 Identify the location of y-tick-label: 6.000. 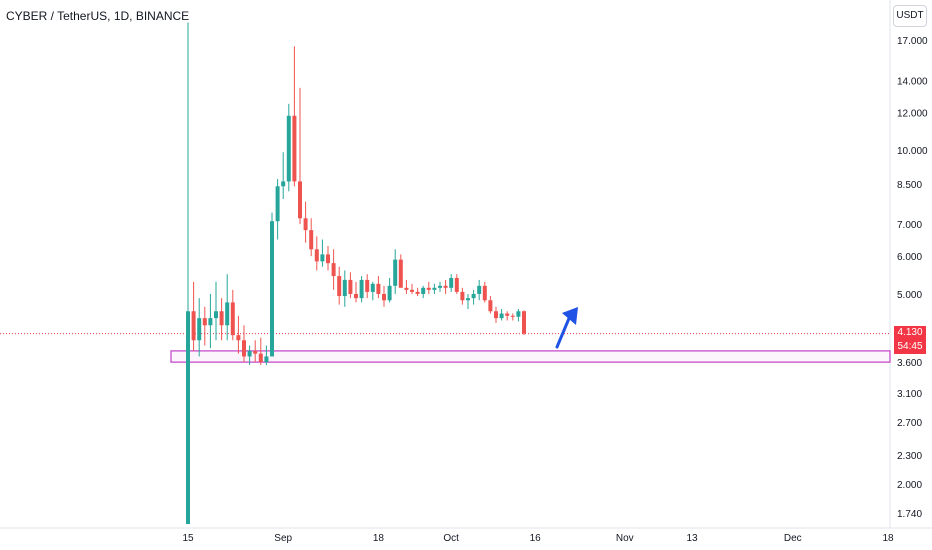
(909, 257).